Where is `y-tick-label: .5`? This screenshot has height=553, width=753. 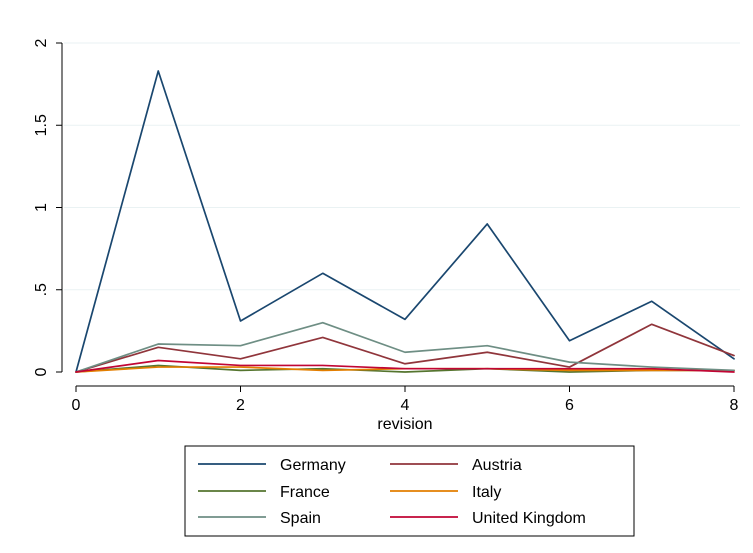 y-tick-label: .5 is located at coordinates (41, 289).